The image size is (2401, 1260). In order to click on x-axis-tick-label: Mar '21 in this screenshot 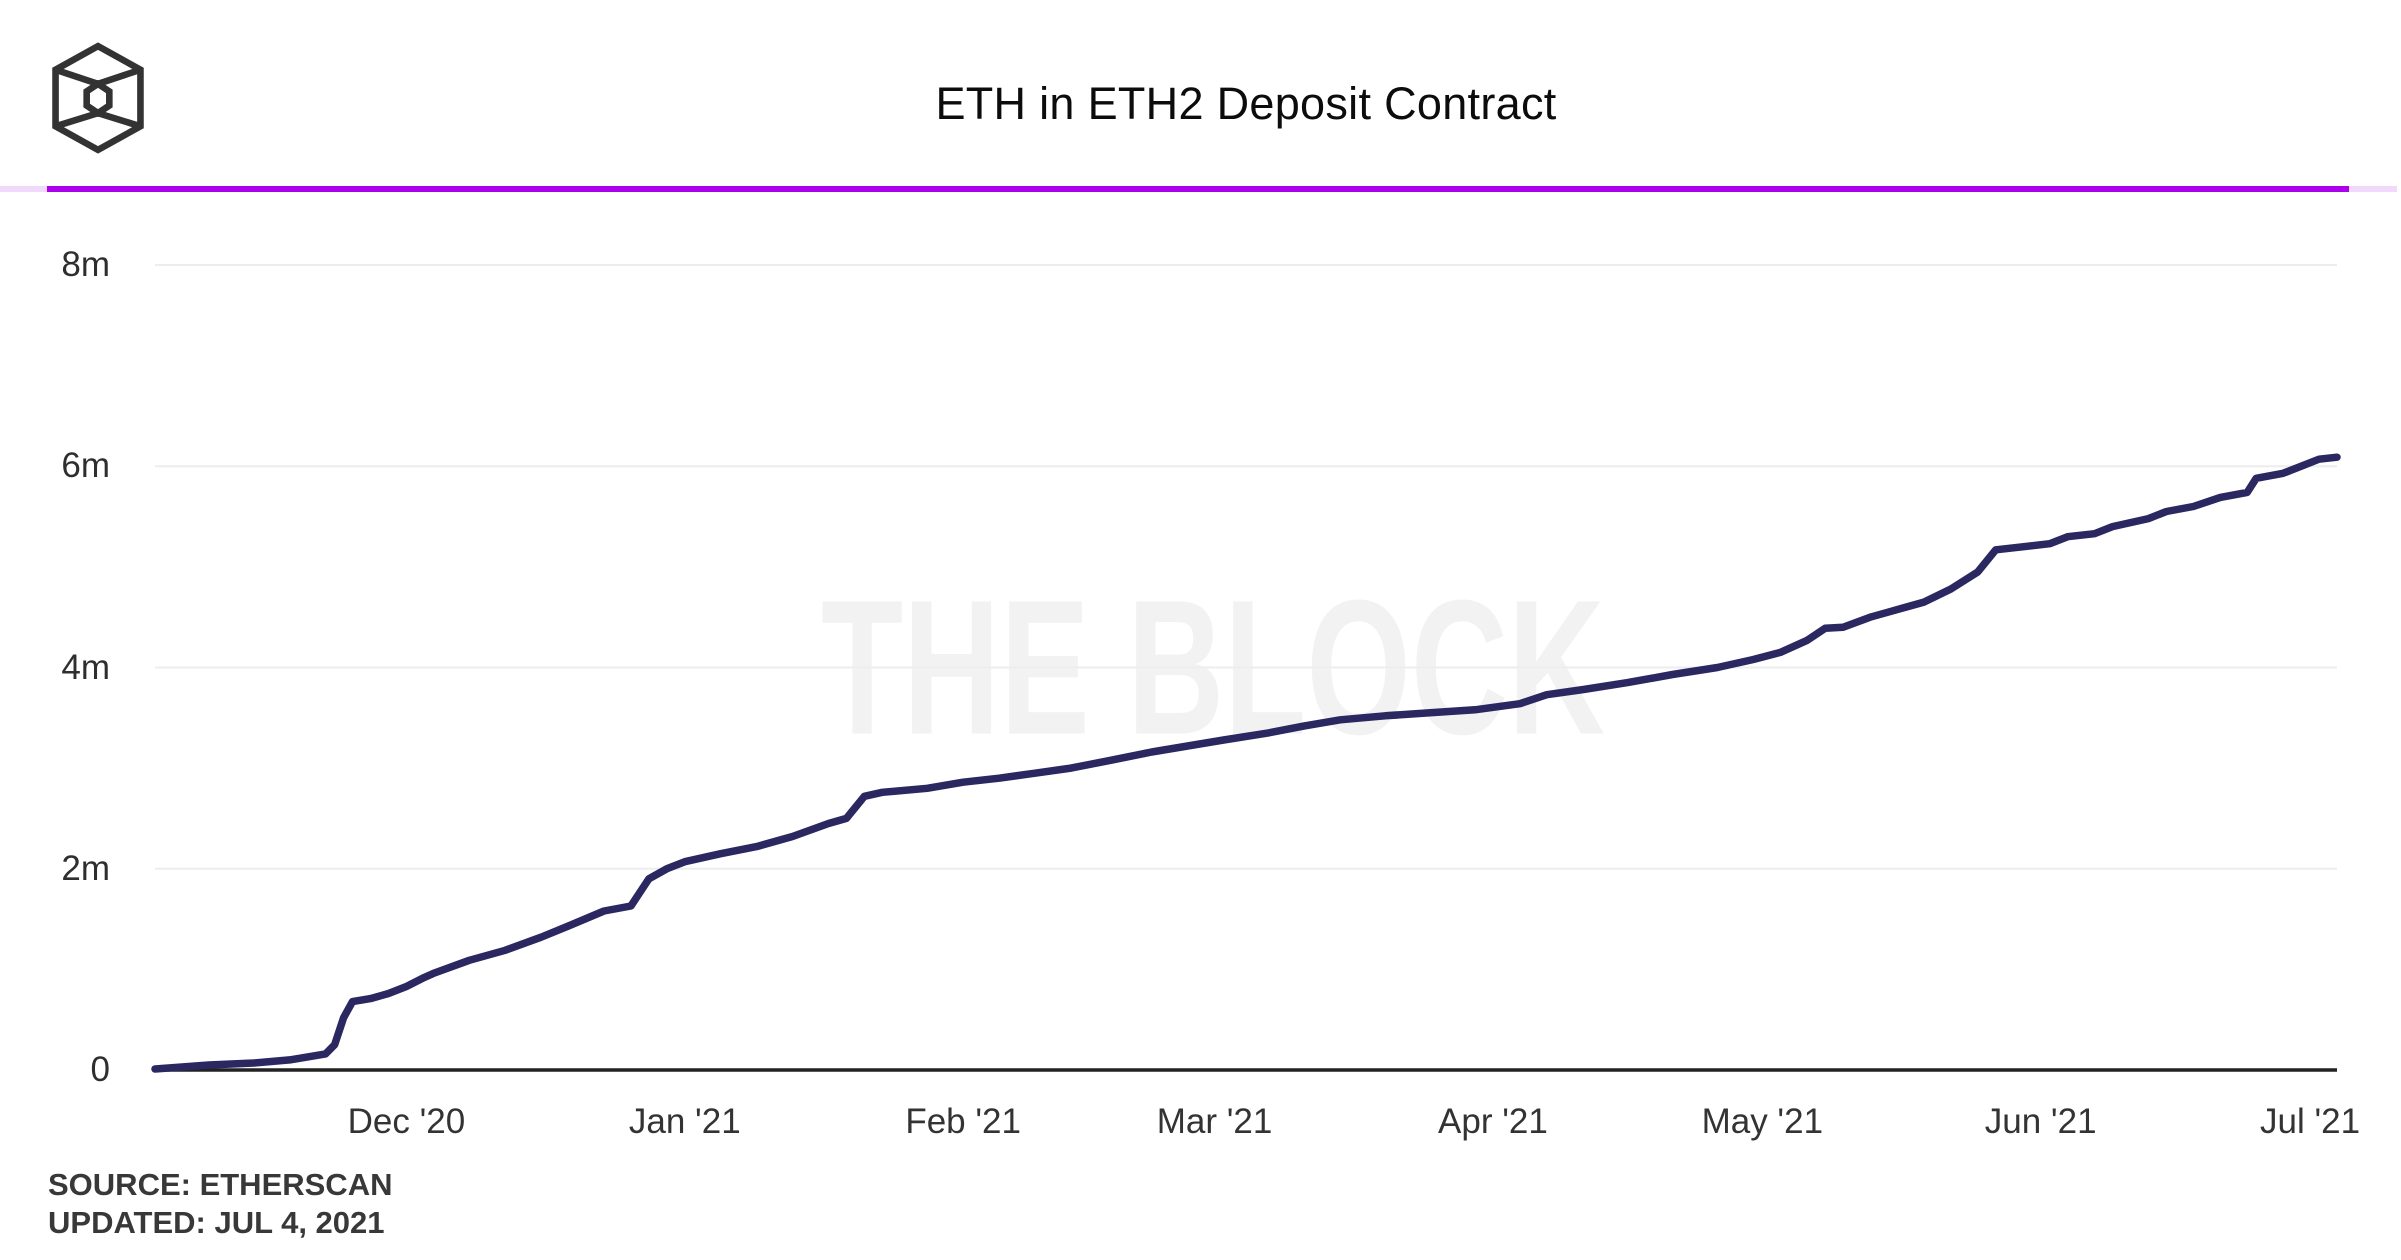, I will do `click(1214, 1121)`.